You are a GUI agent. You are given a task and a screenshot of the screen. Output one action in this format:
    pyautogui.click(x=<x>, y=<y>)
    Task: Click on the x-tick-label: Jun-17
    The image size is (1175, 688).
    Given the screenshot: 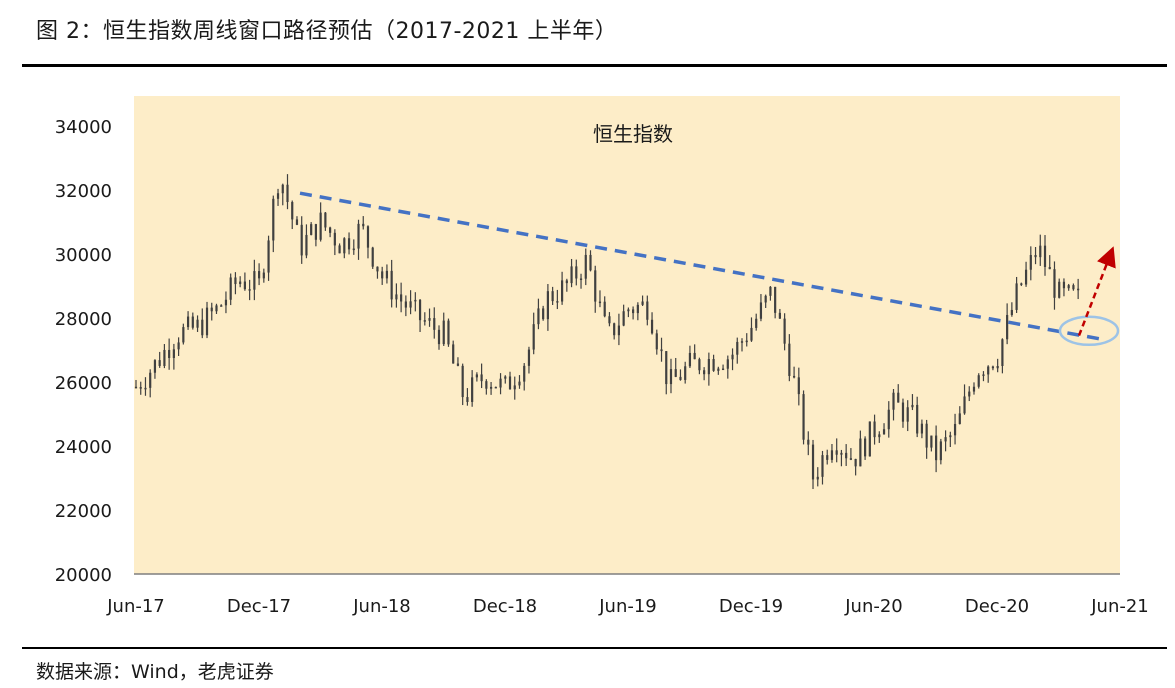 What is the action you would take?
    pyautogui.click(x=135, y=606)
    